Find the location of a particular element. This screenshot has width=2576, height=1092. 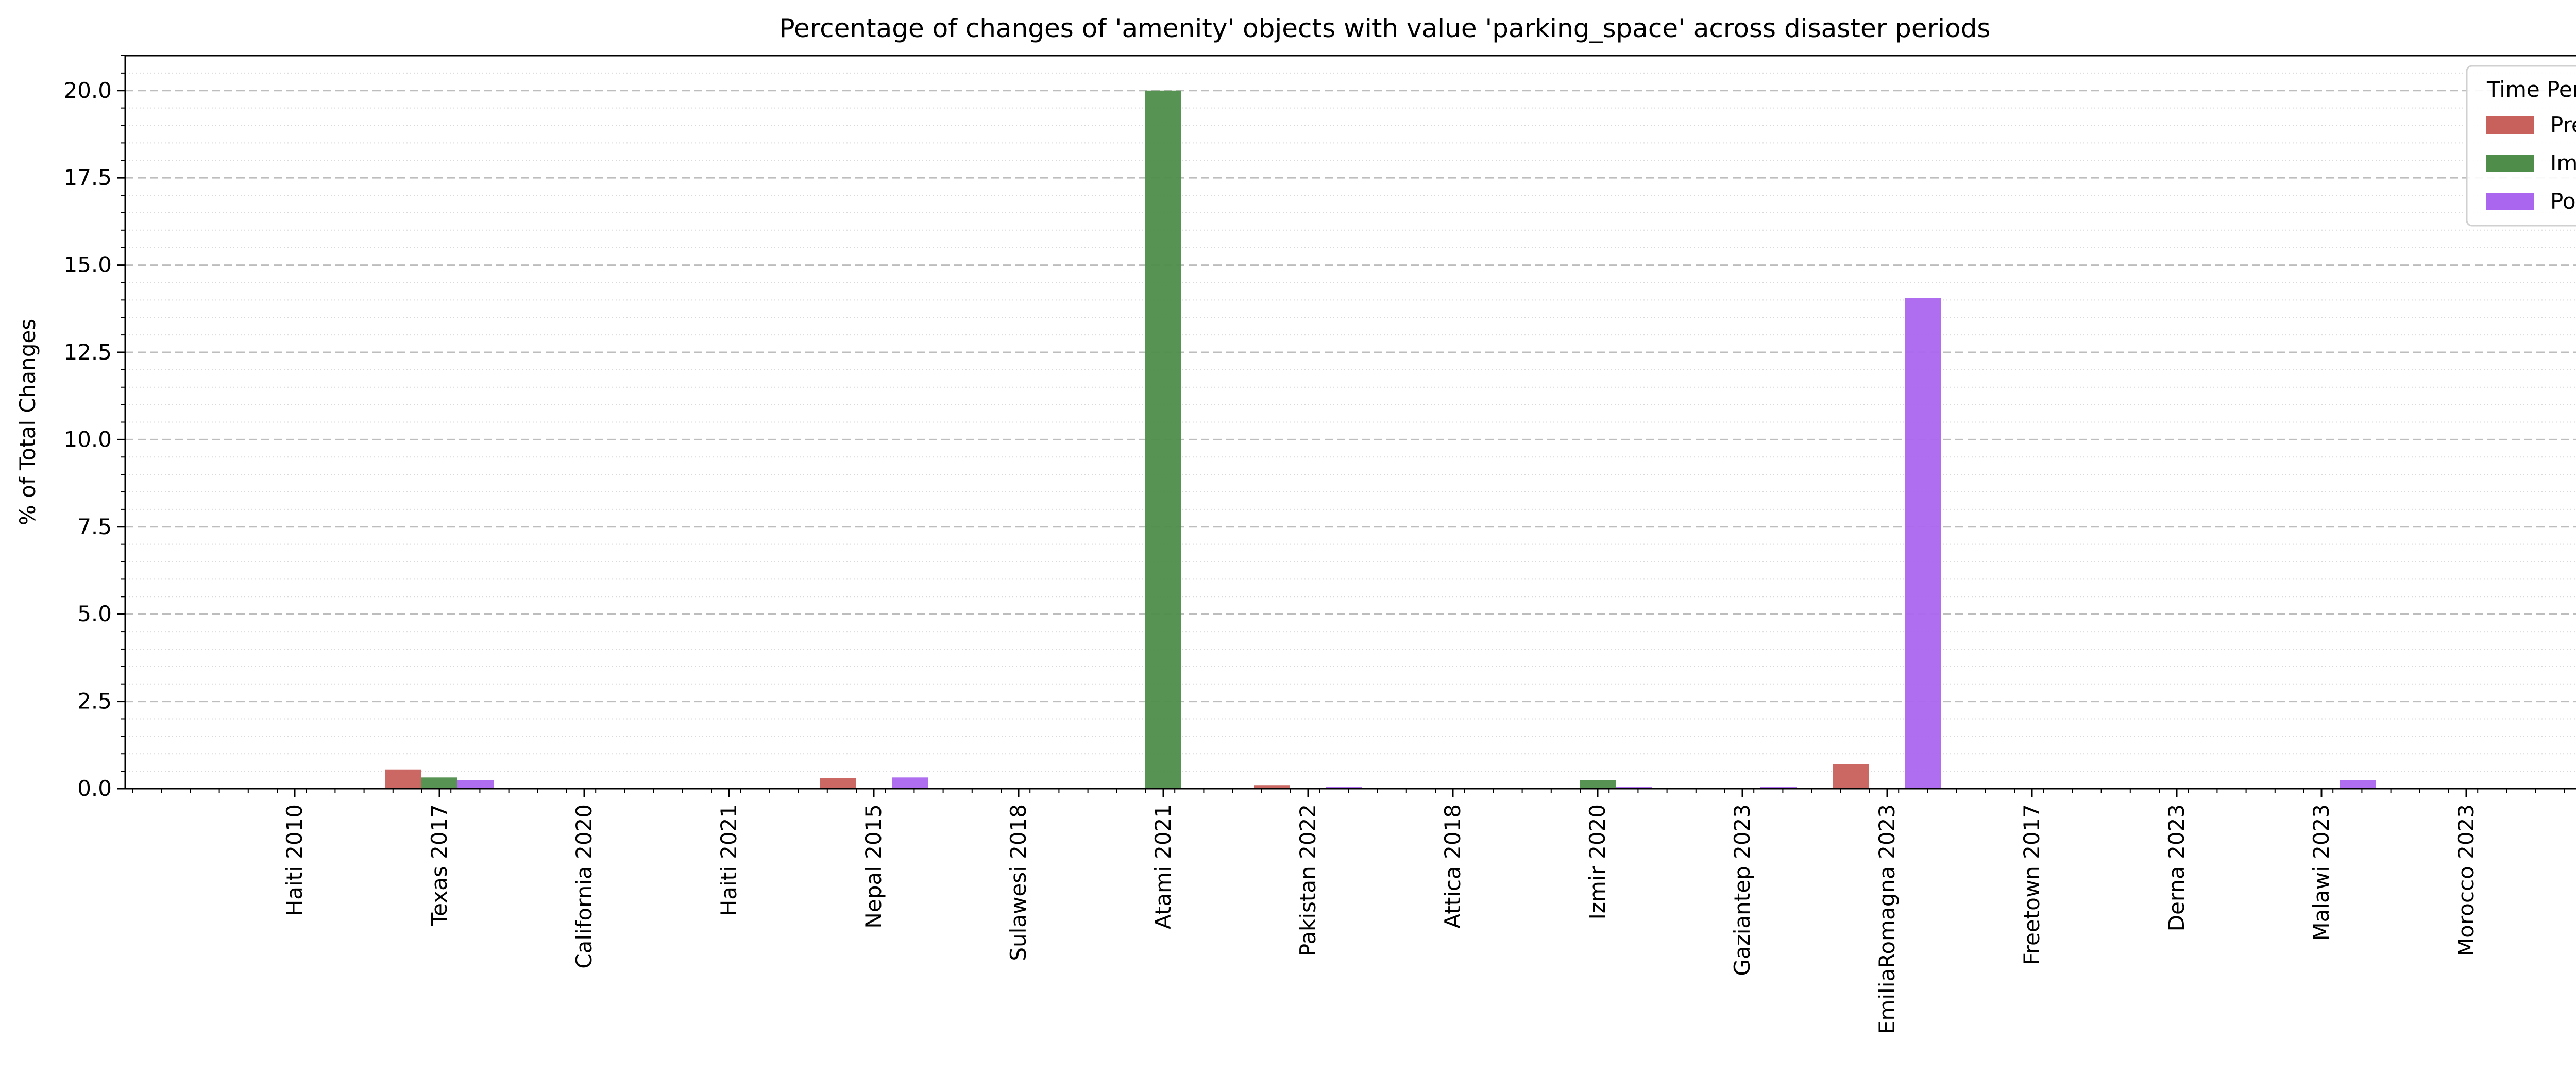

y-tick-label: 17.5 is located at coordinates (87, 177).